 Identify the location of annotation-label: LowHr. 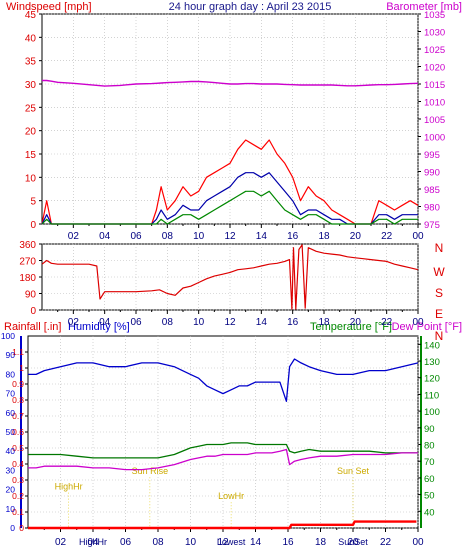
(231, 496).